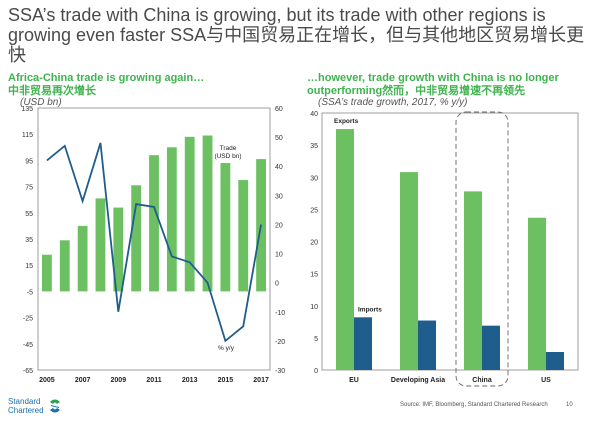 The width and height of the screenshot is (600, 425). I want to click on right-chart-y-tick-label: 30, so click(314, 178).